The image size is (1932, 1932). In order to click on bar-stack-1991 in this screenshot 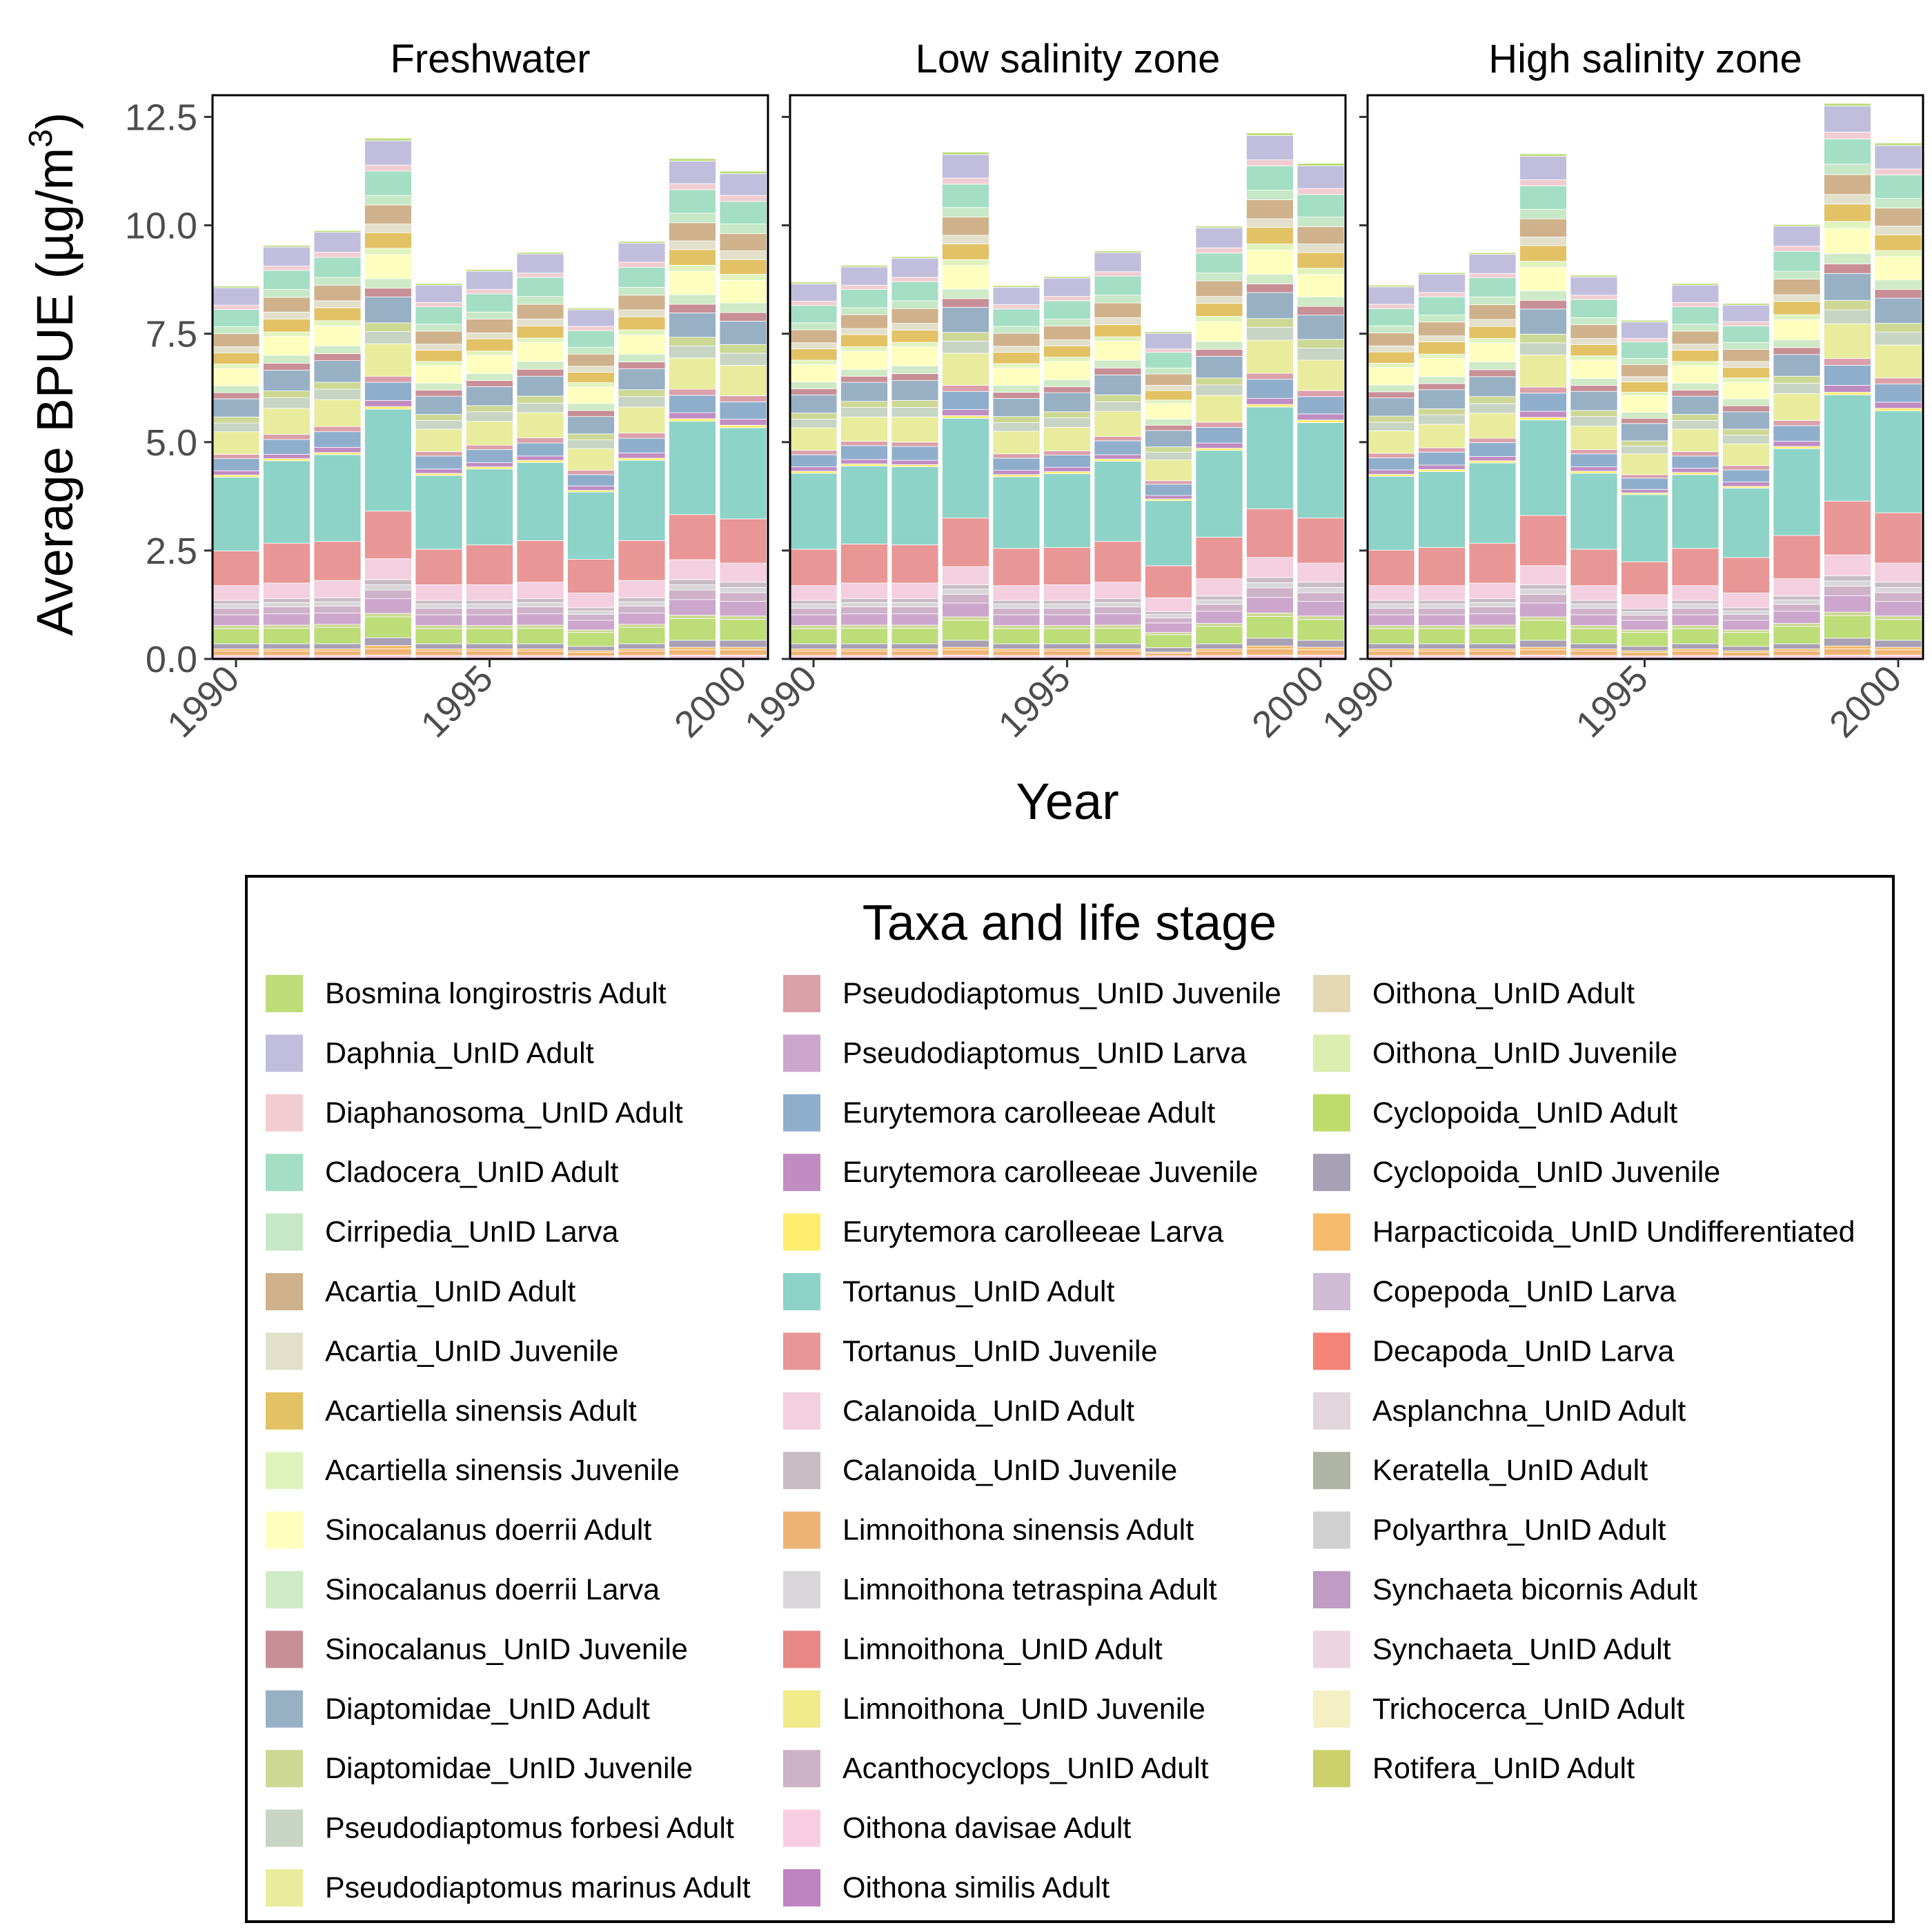, I will do `click(286, 452)`.